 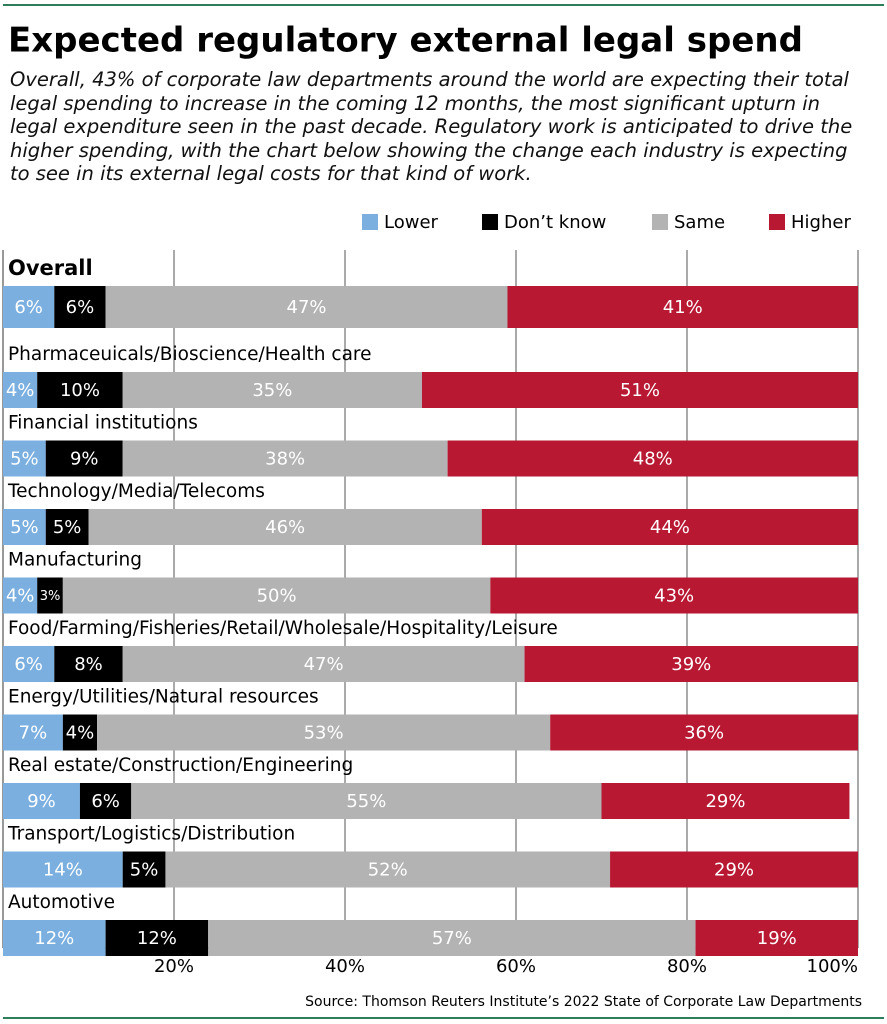 What do you see at coordinates (75, 560) in the screenshot?
I see `category-label: Manufacturing` at bounding box center [75, 560].